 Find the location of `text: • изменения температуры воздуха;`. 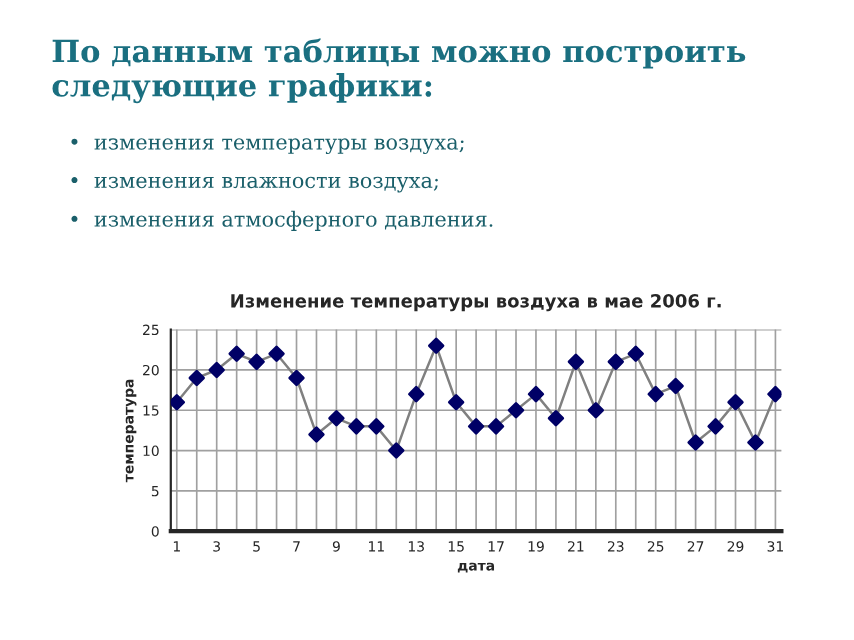

text: • изменения температуры воздуха; is located at coordinates (267, 146).